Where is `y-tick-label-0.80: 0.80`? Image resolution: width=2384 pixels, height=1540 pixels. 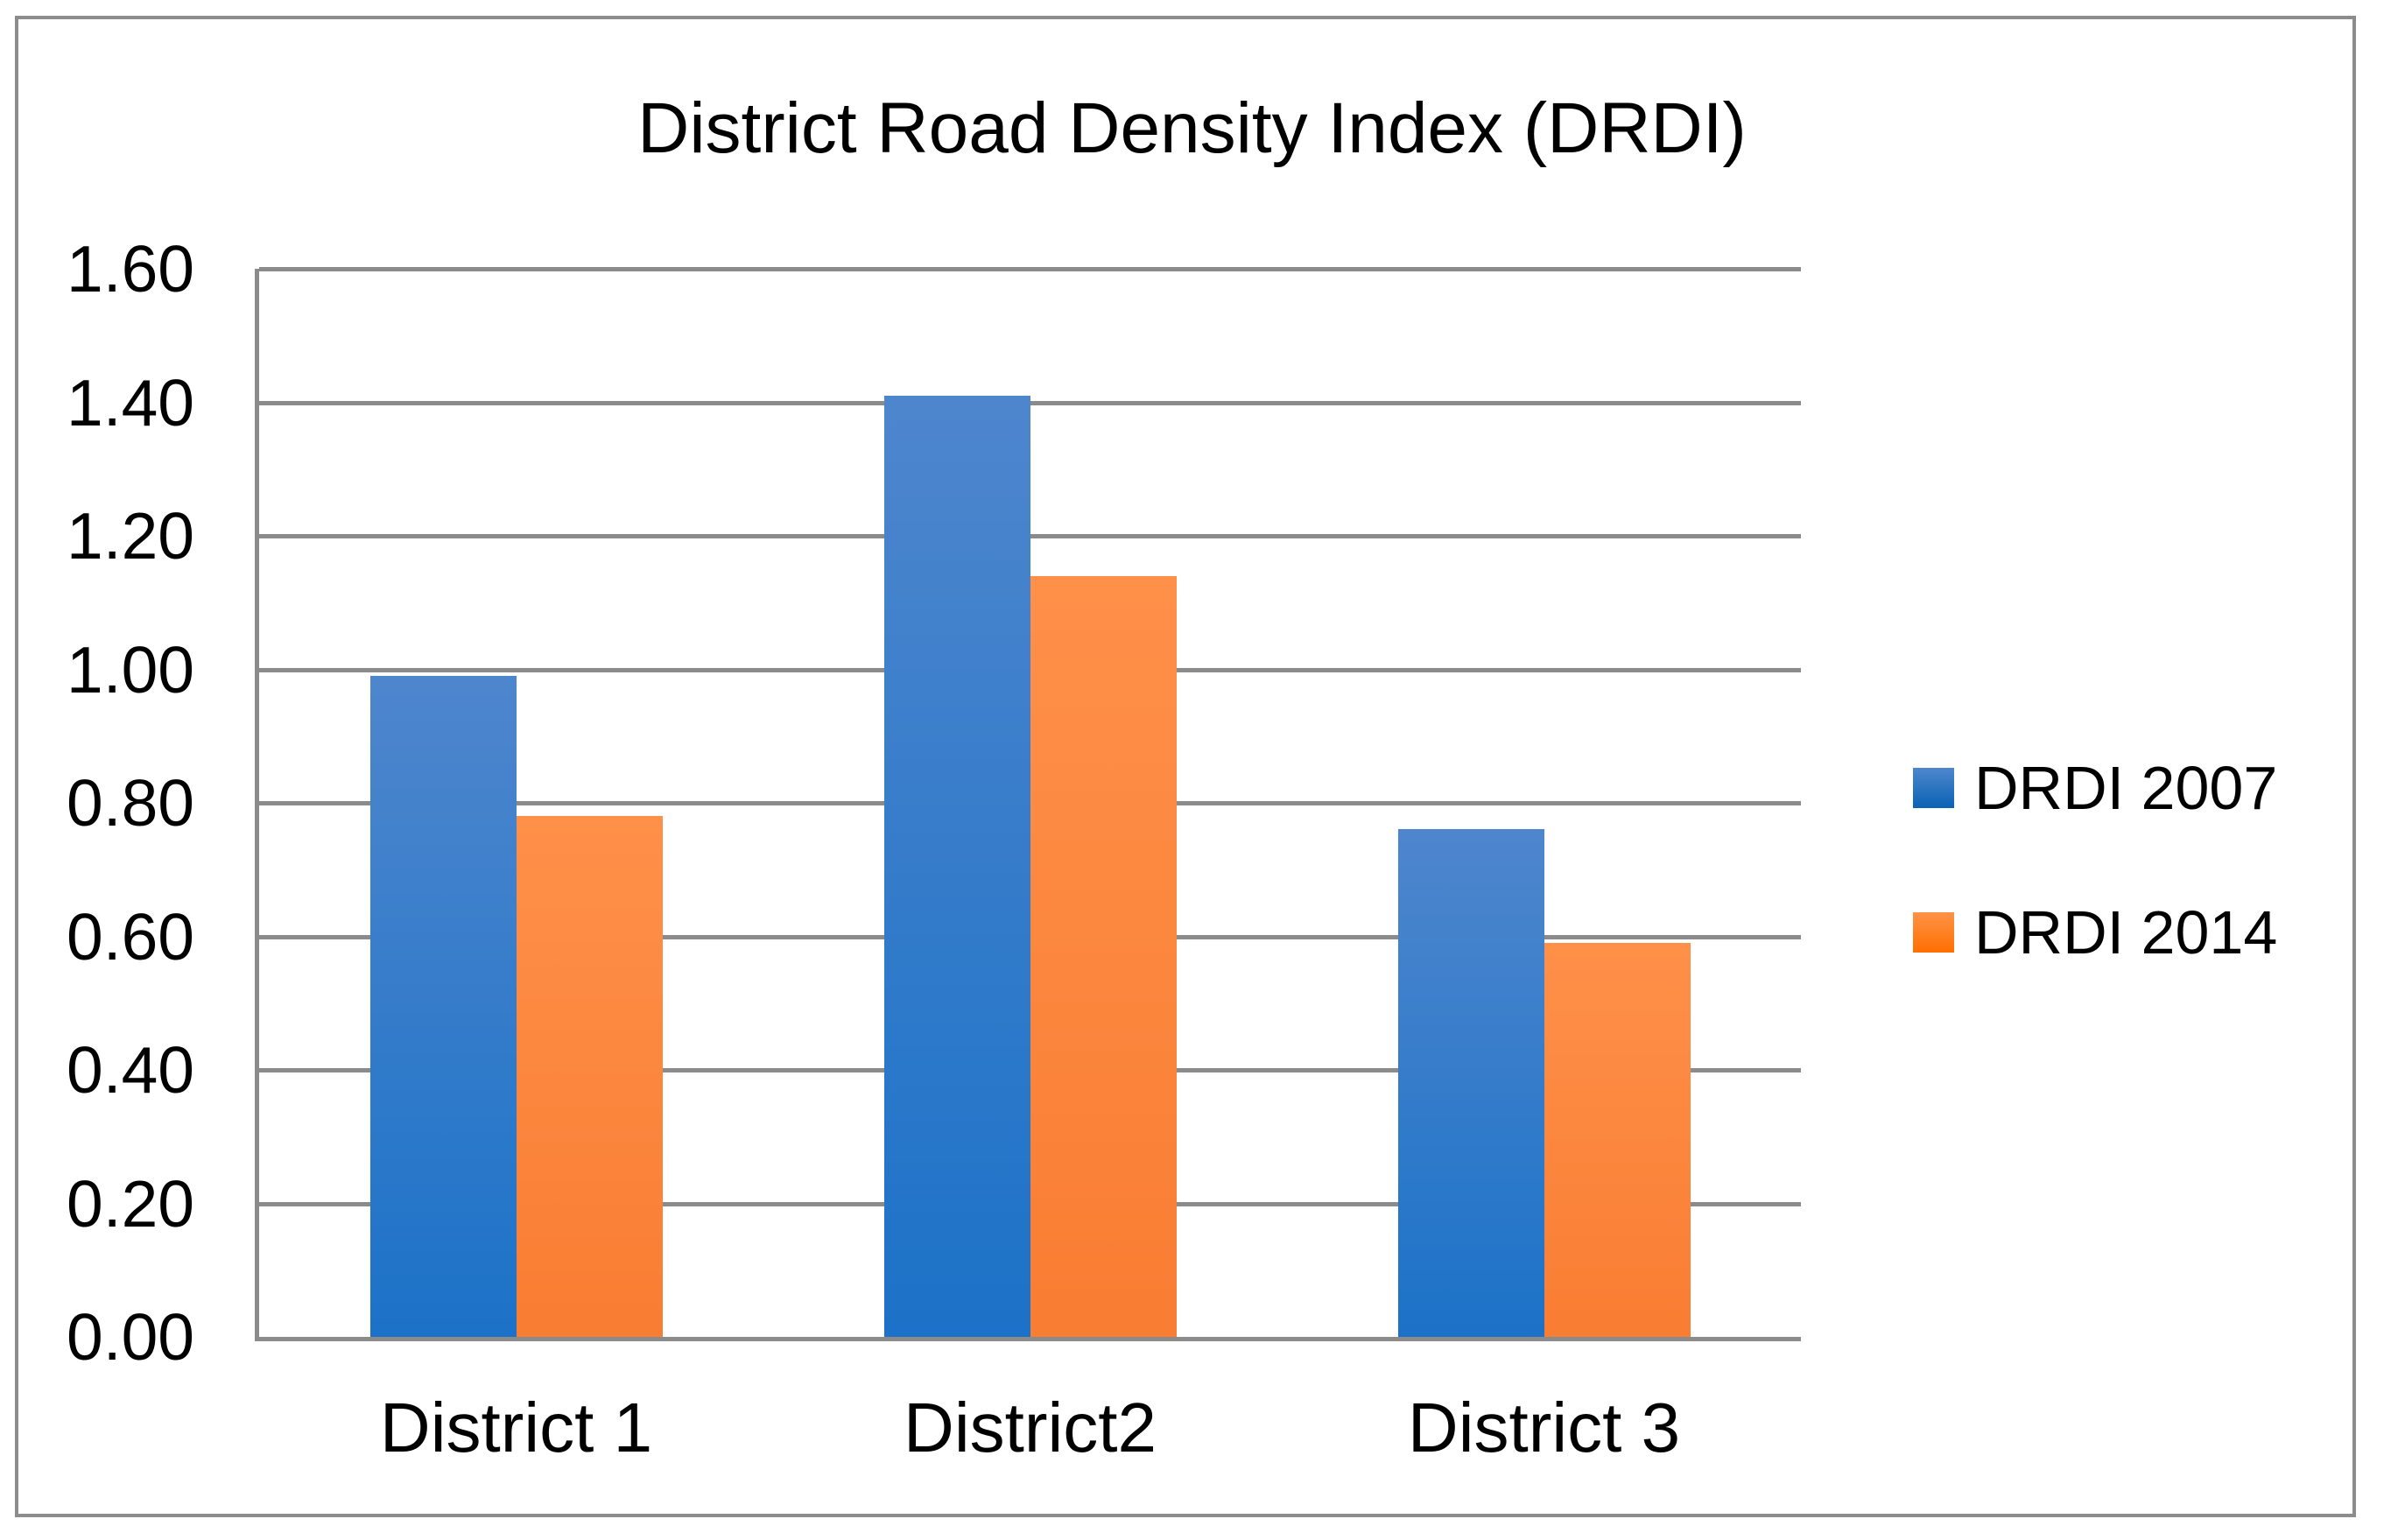
y-tick-label-0.80: 0.80 is located at coordinates (130, 803).